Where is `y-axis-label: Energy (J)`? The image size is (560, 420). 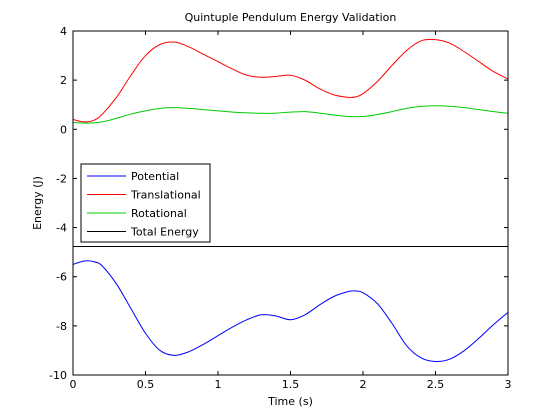
y-axis-label: Energy (J) is located at coordinates (37, 203).